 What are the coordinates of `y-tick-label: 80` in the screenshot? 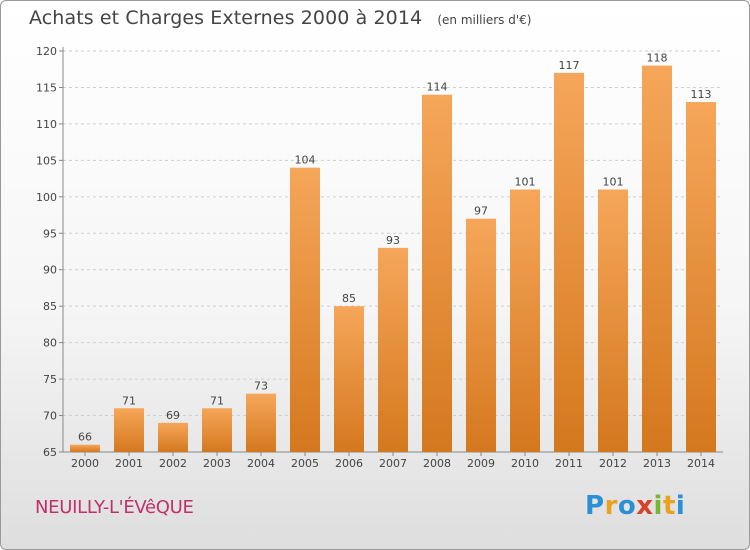 It's located at (50, 343).